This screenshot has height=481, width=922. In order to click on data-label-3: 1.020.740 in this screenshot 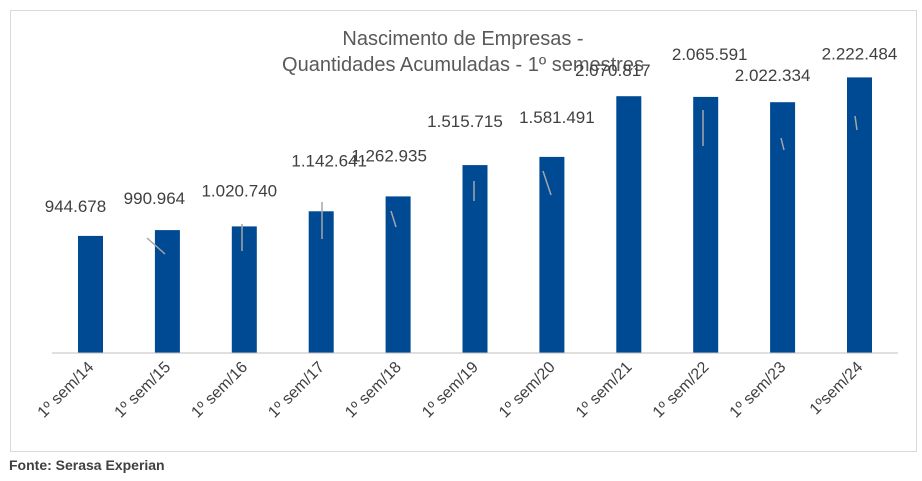, I will do `click(239, 190)`.